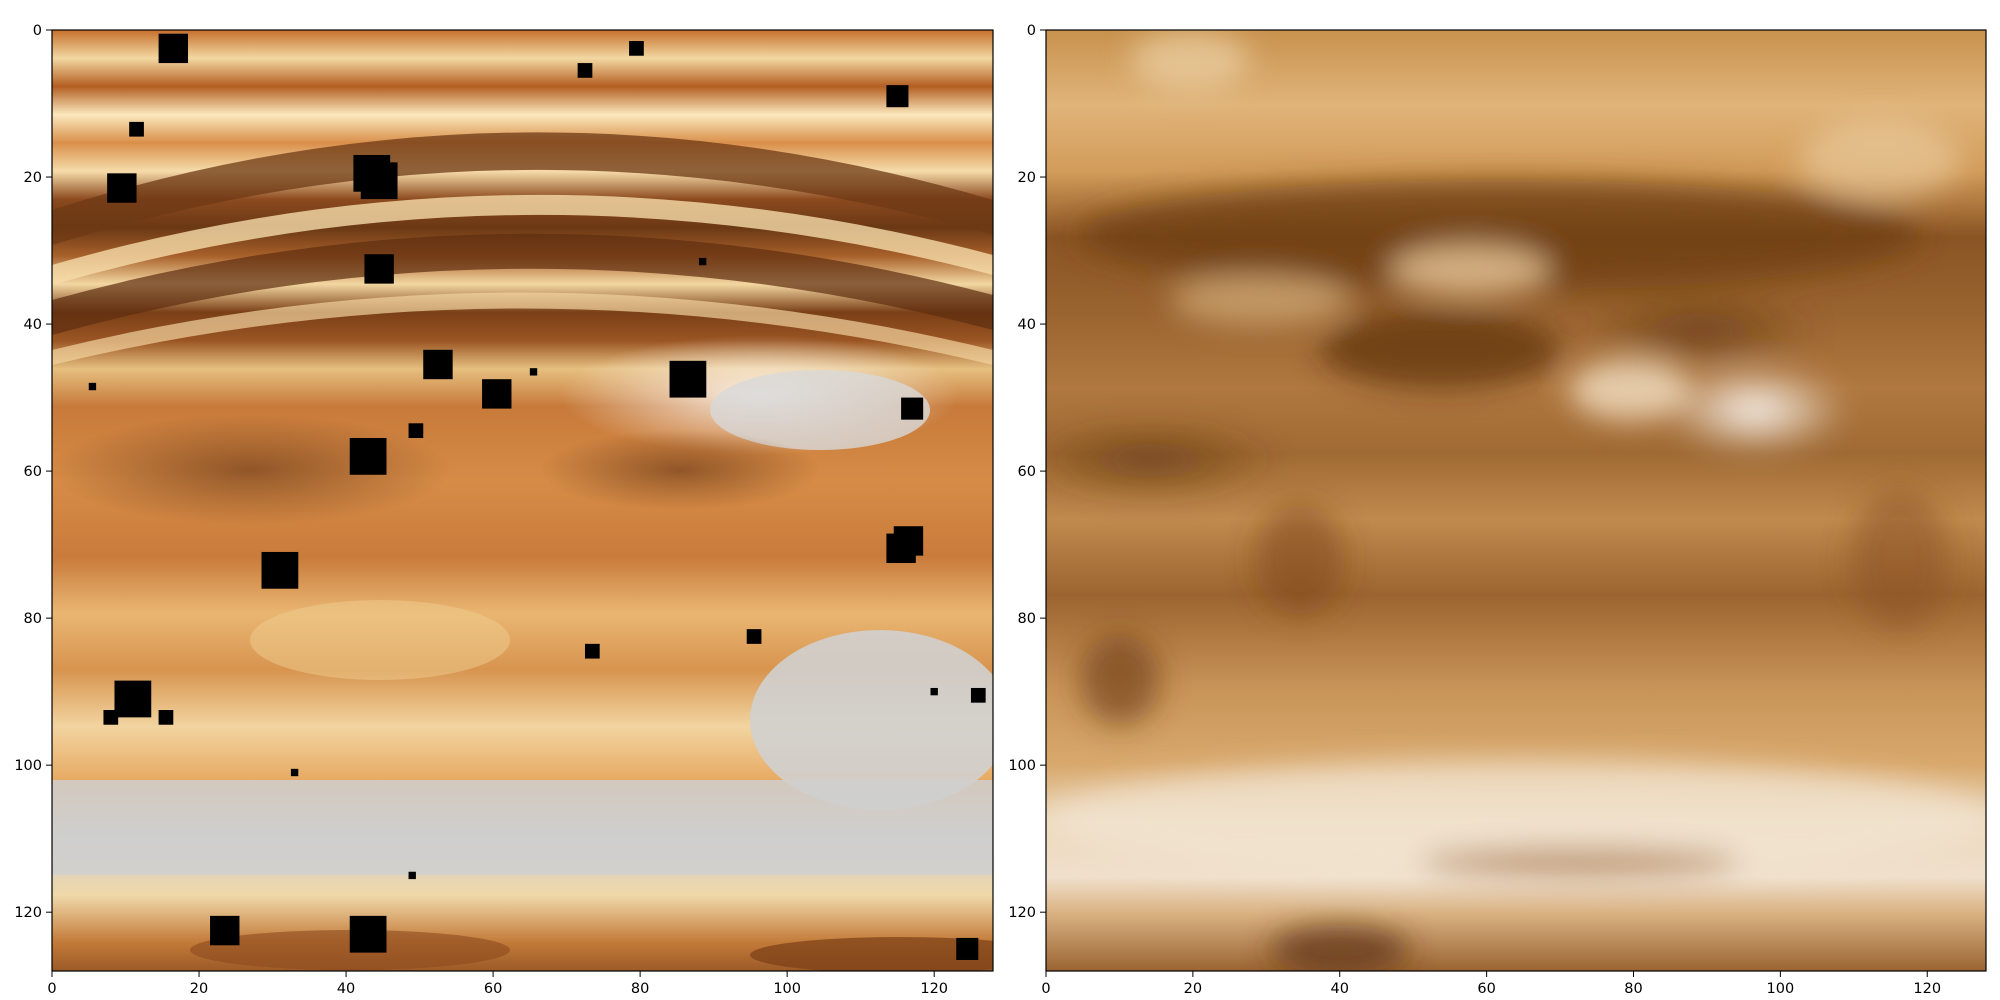 This screenshot has height=1000, width=2000. What do you see at coordinates (1022, 766) in the screenshot?
I see `right-y-tick-label: 100` at bounding box center [1022, 766].